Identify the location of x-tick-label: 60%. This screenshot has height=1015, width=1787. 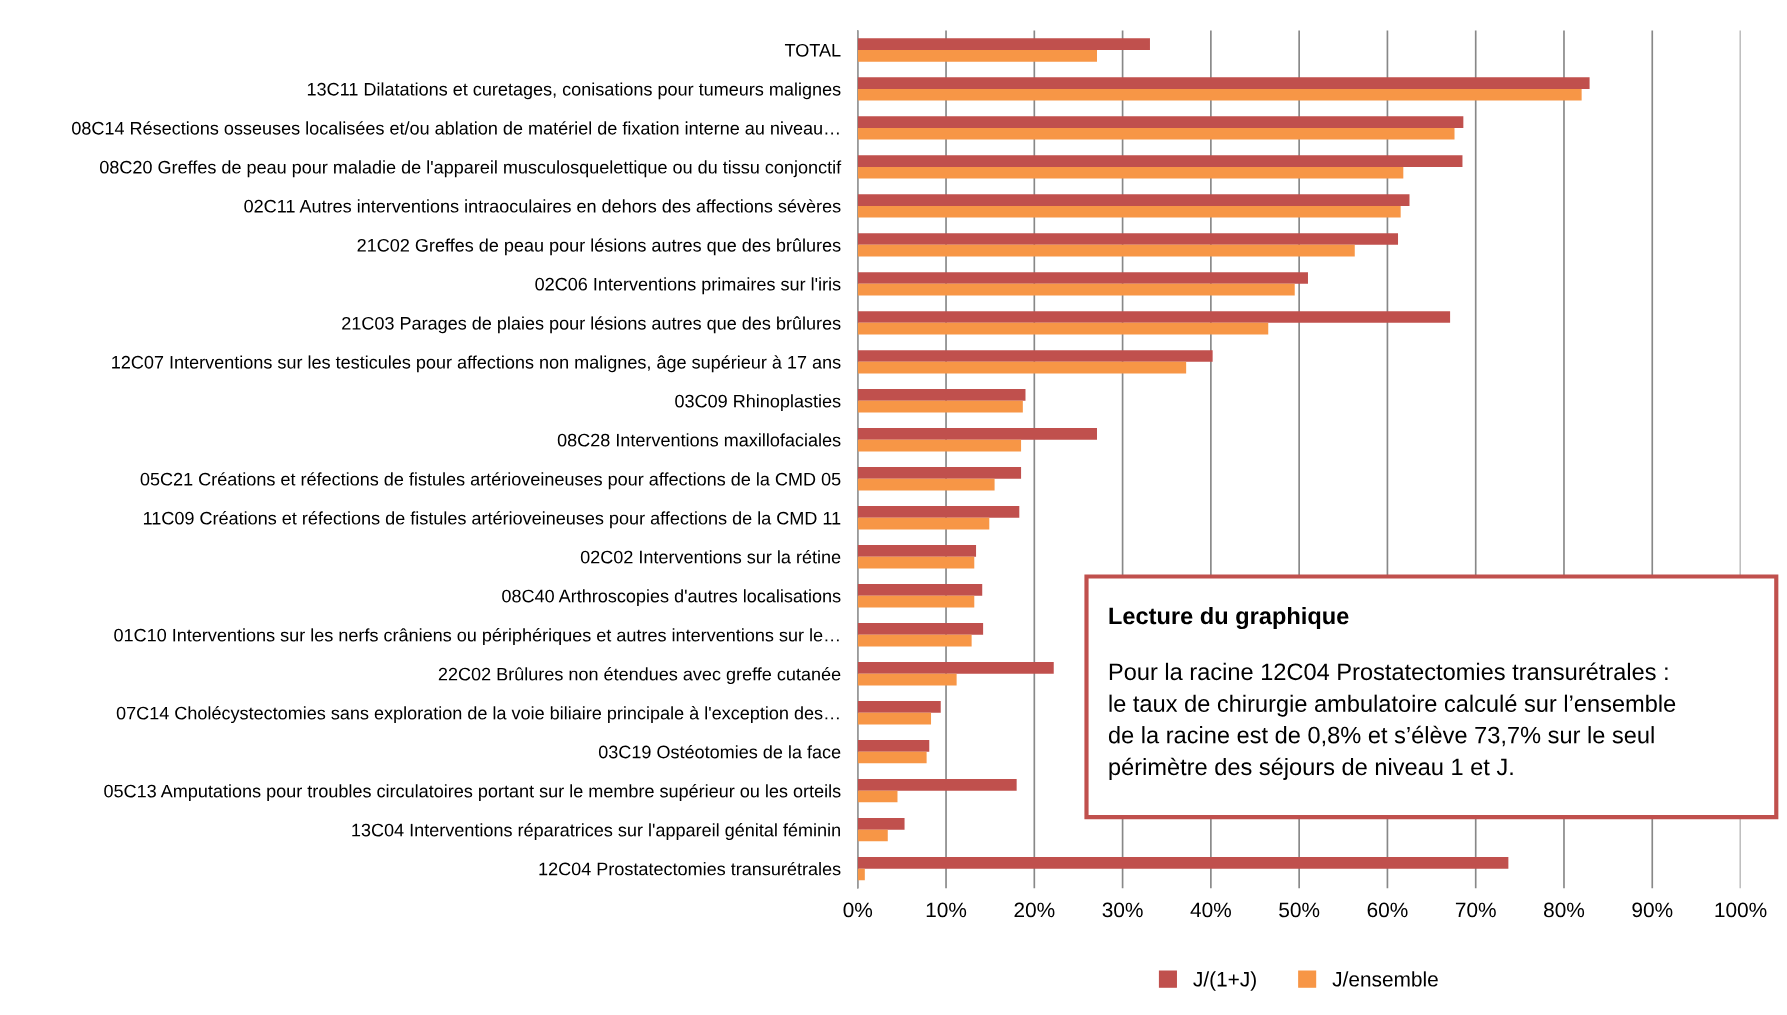
(1387, 910).